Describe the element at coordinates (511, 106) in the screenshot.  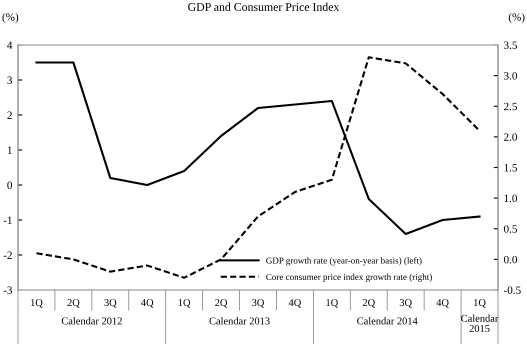
I see `y2-tick-label: 2.5` at that location.